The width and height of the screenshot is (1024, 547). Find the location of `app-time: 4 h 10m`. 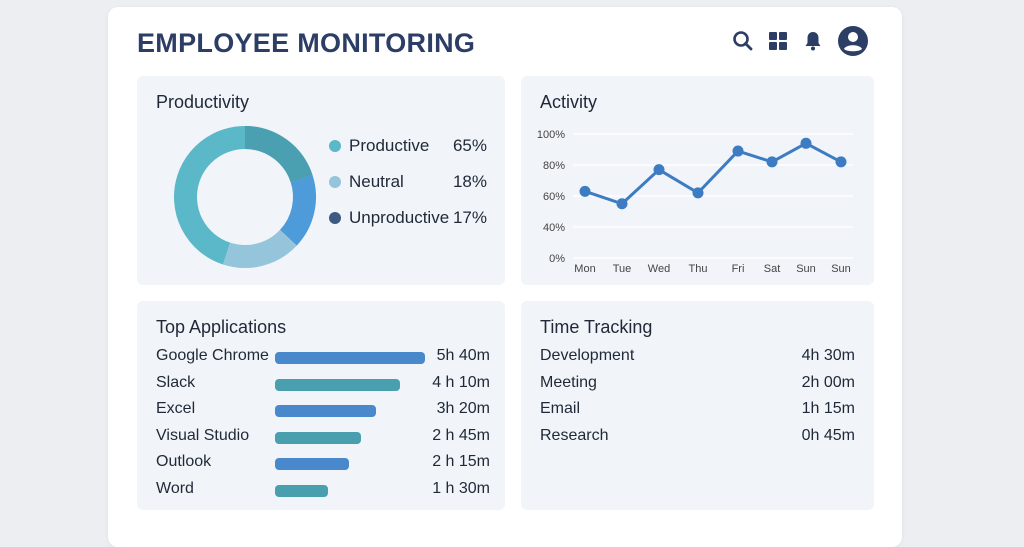

app-time: 4 h 10m is located at coordinates (461, 382).